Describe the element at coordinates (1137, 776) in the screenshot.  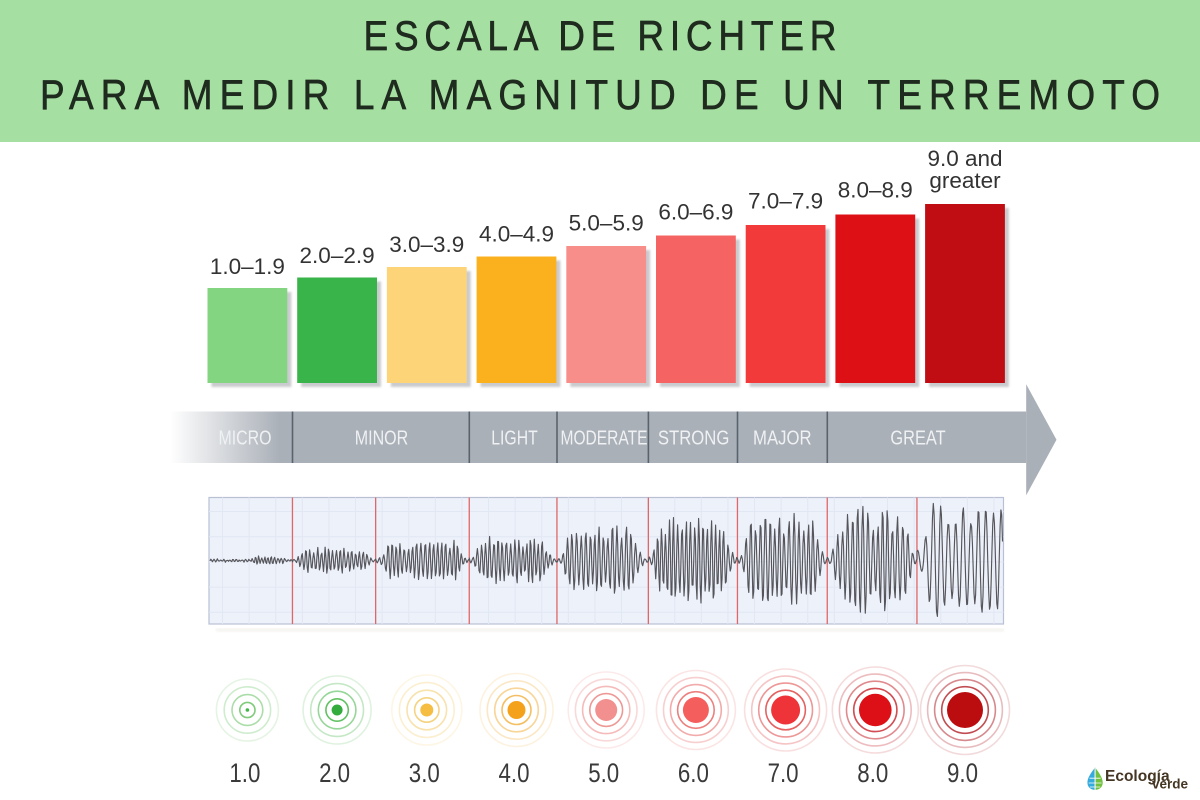
I see `svg-text: Ecología` at that location.